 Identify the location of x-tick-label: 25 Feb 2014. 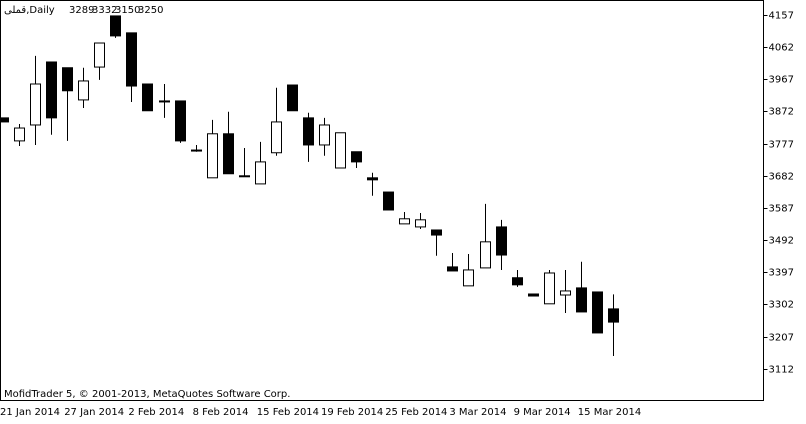
(416, 412).